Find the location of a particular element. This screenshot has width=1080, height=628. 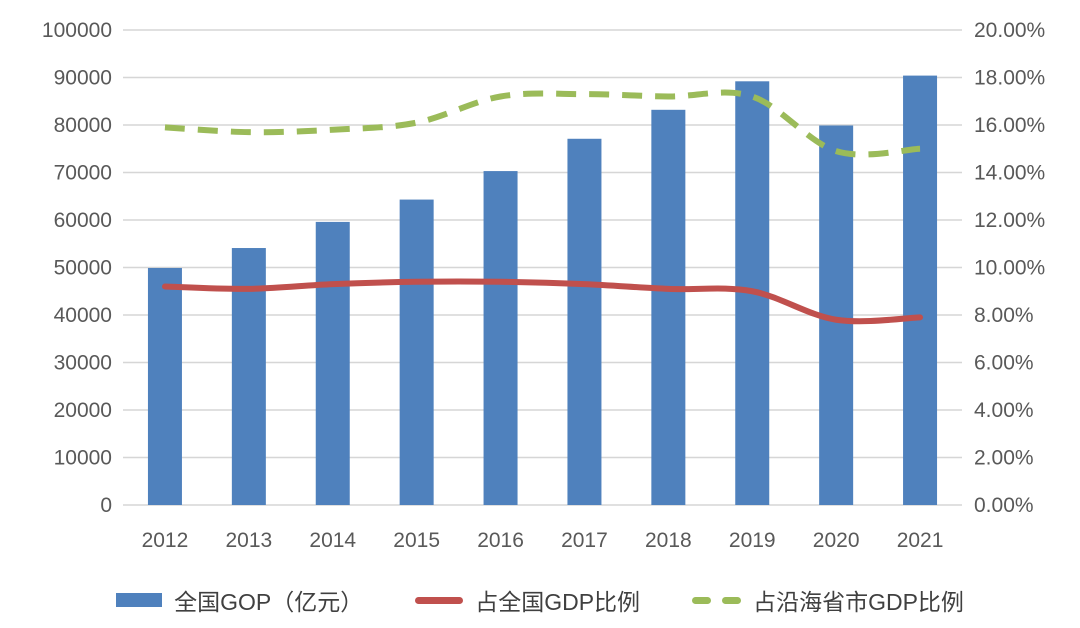

y-axis-right-tick-label: 16.00% is located at coordinates (1009, 125).